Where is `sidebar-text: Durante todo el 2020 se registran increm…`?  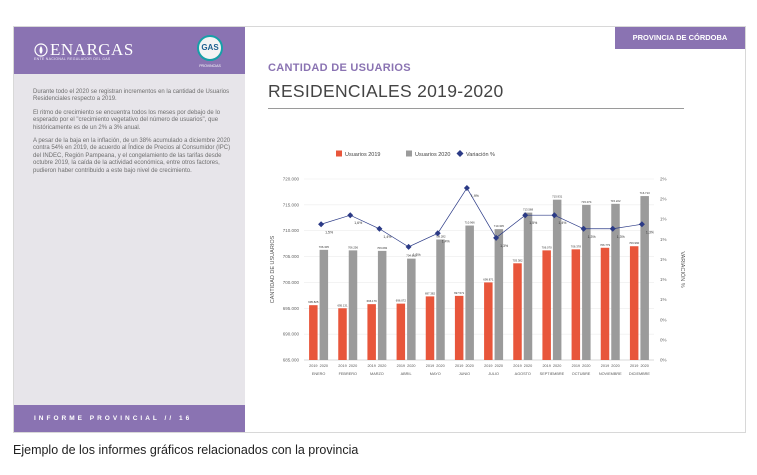
sidebar-text: Durante todo el 2020 se registran increm… is located at coordinates (133, 135).